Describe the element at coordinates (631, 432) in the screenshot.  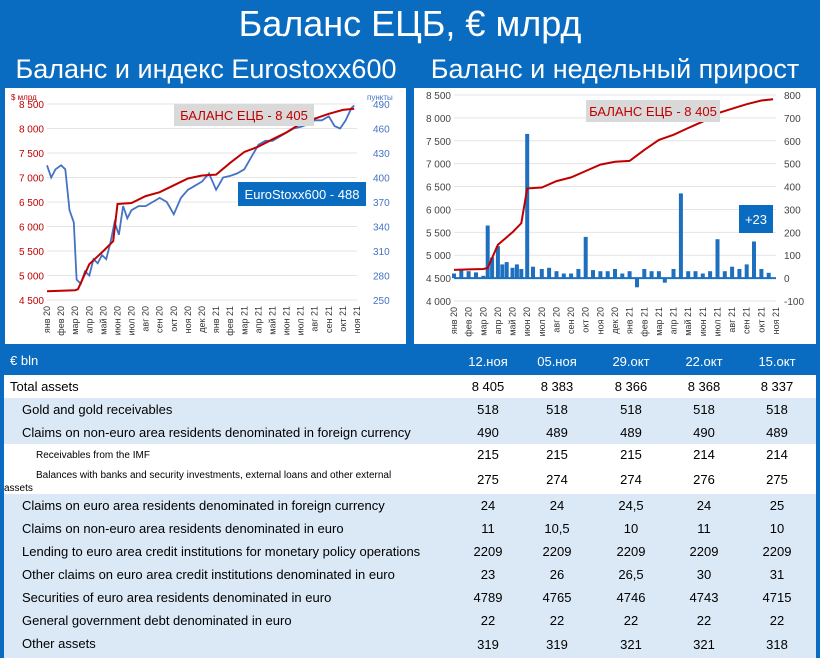
I see `cell-value: 489` at that location.